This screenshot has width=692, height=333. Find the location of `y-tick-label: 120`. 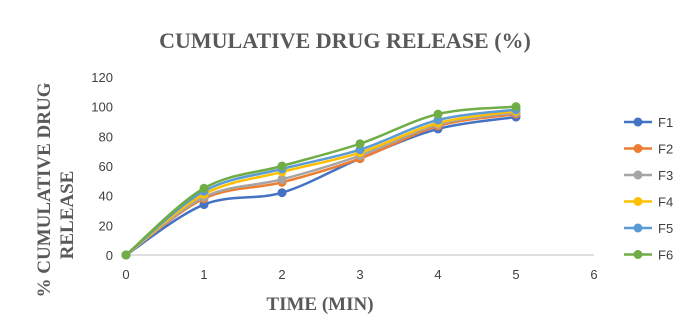

y-tick-label: 120 is located at coordinates (102, 77).